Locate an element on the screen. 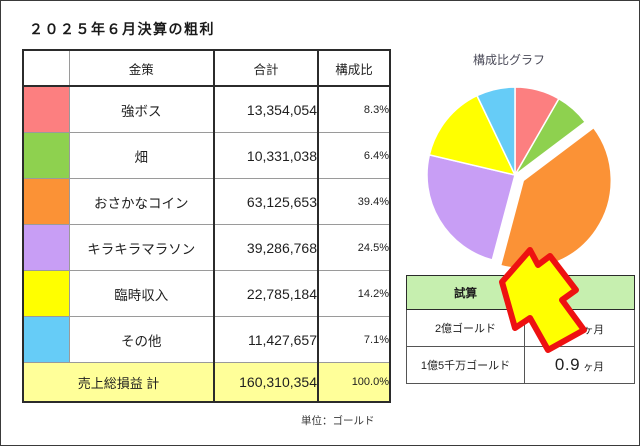  table-row: その他 11,427,657 7.1% is located at coordinates (206, 339).